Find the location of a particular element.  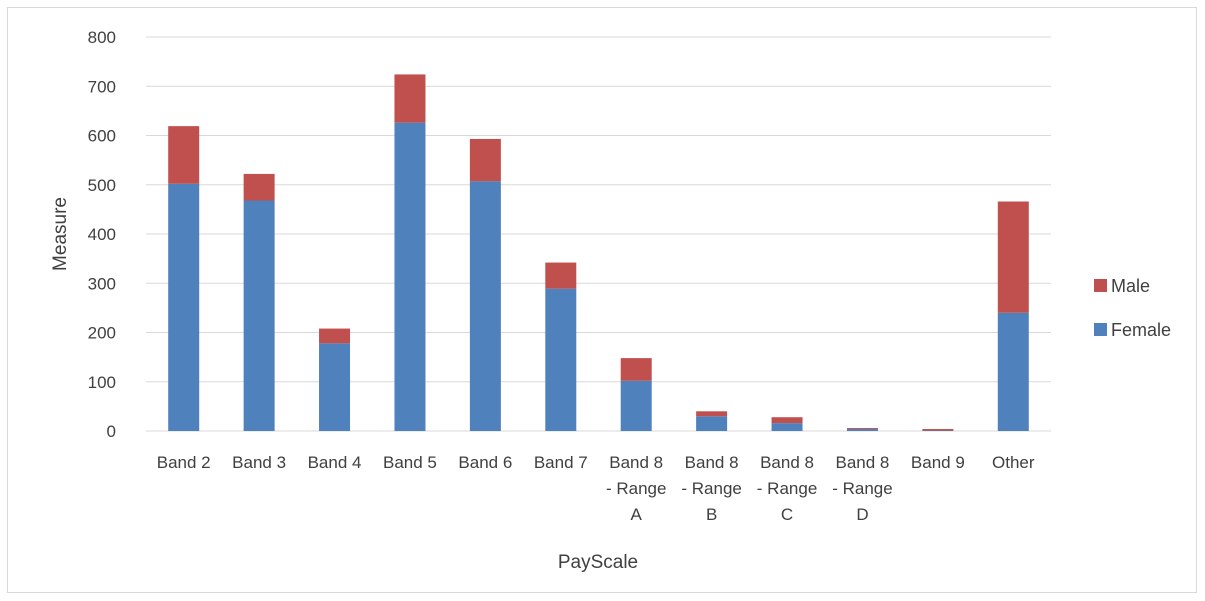

x-tick-label: Other is located at coordinates (1013, 462).